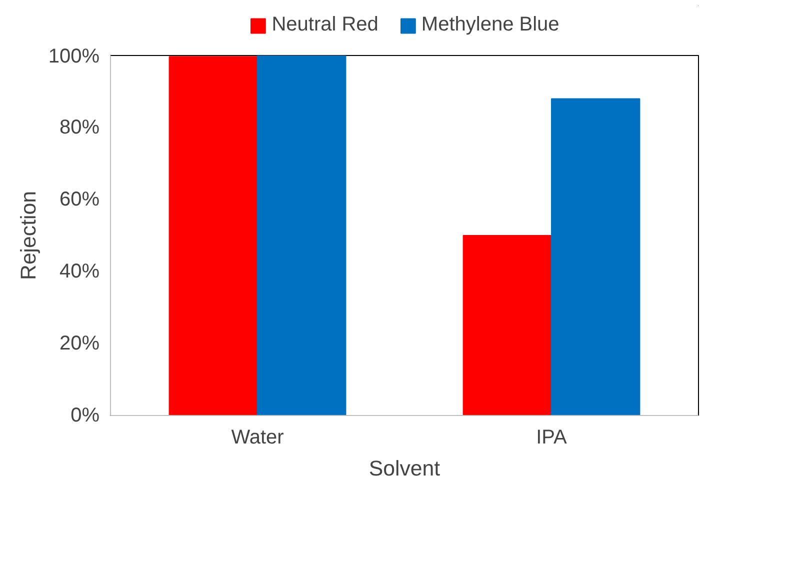 The width and height of the screenshot is (799, 579). Describe the element at coordinates (490, 25) in the screenshot. I see `legend-label: Methylene Blue` at that location.